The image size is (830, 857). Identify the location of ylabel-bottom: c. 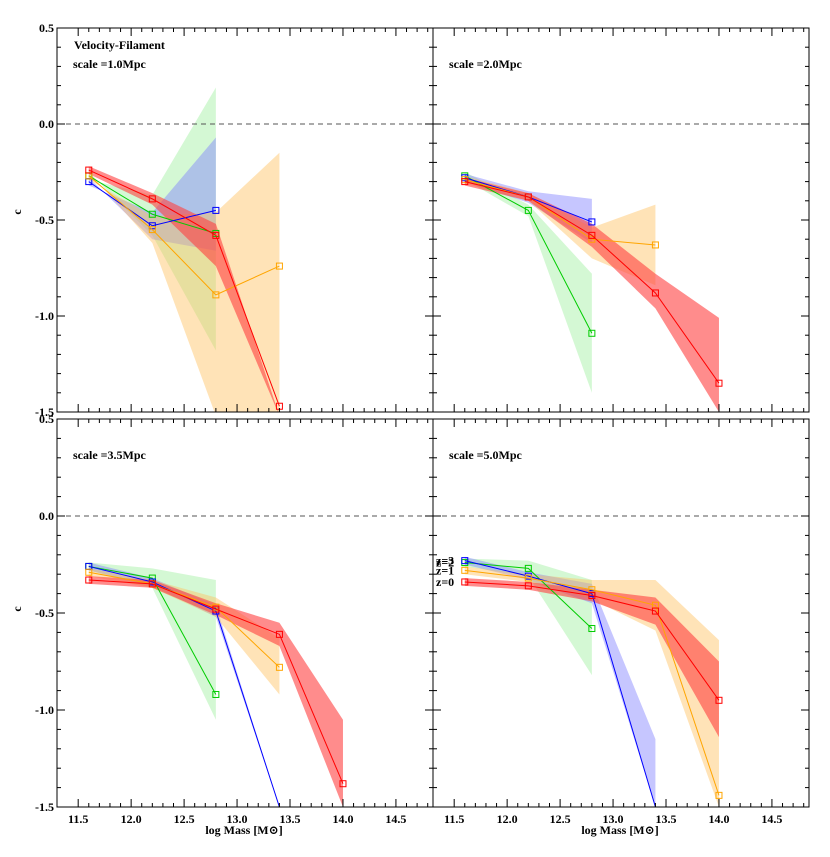
(17, 609).